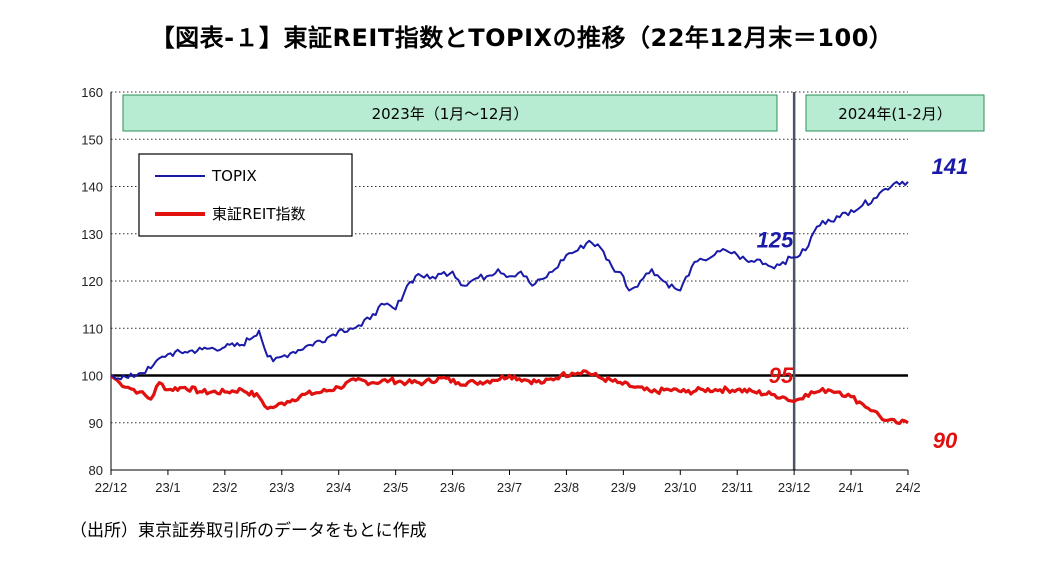 The height and width of the screenshot is (574, 1044). I want to click on annotation-141: 141, so click(950, 166).